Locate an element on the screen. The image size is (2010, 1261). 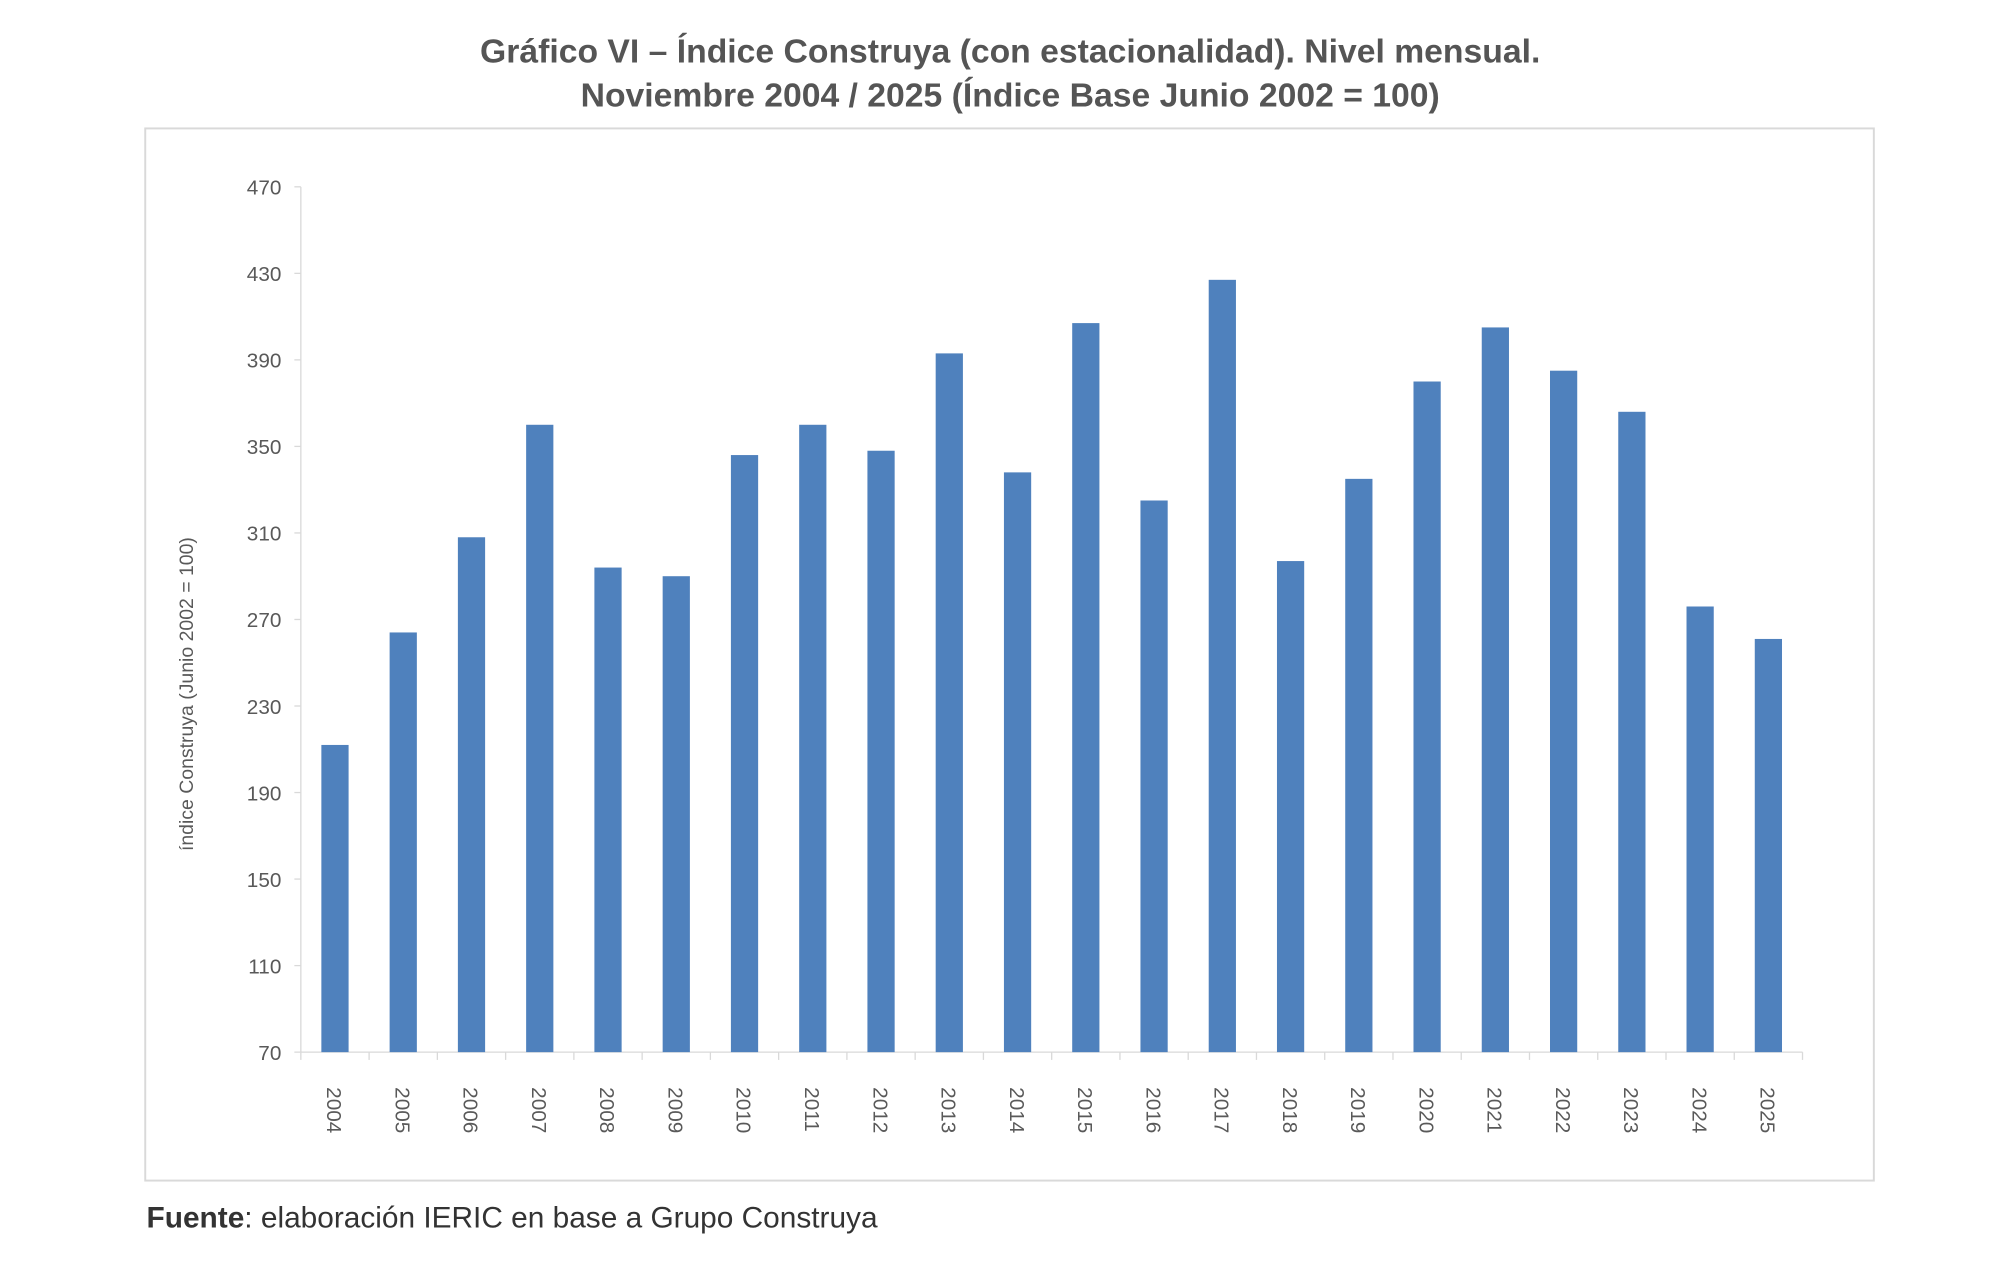
y-tick-label: 270 is located at coordinates (264, 620).